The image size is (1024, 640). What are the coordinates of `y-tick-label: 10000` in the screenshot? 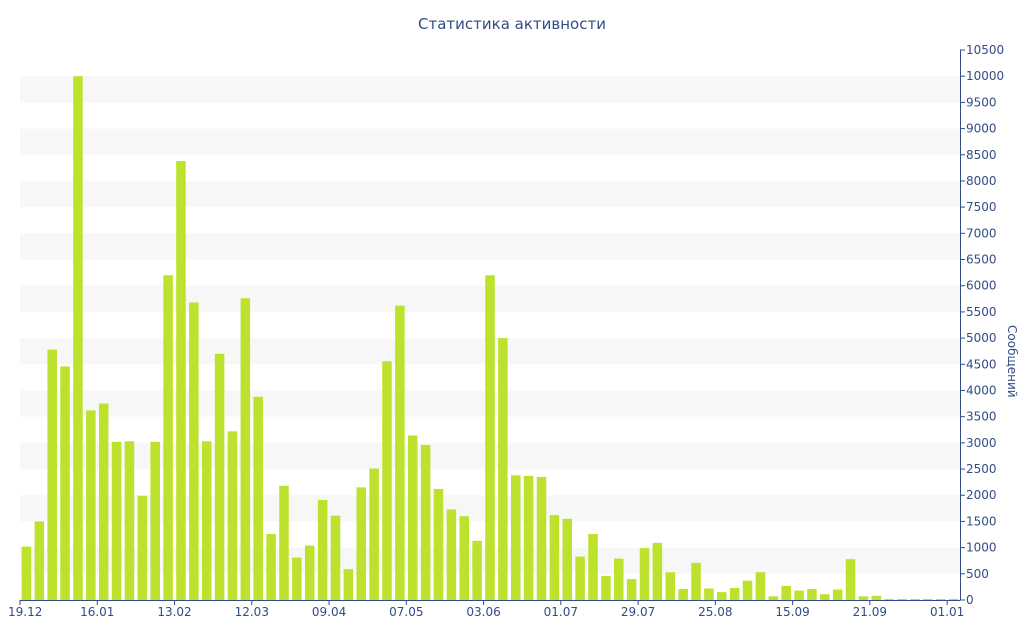 It's located at (985, 76).